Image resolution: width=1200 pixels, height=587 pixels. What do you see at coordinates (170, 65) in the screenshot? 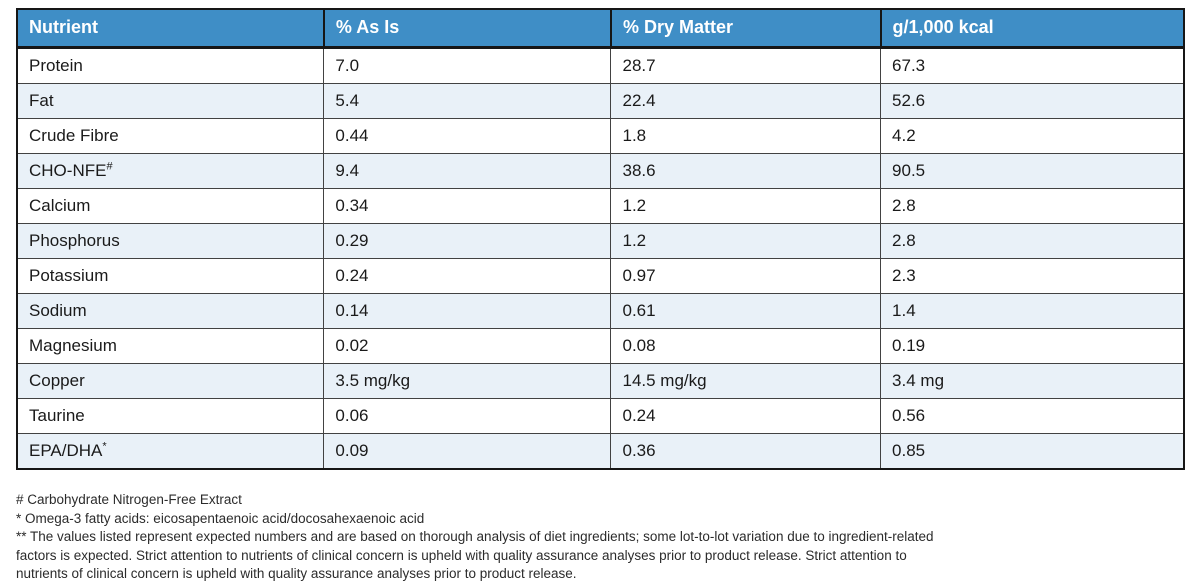
I see `nutrient-cell: Protein` at bounding box center [170, 65].